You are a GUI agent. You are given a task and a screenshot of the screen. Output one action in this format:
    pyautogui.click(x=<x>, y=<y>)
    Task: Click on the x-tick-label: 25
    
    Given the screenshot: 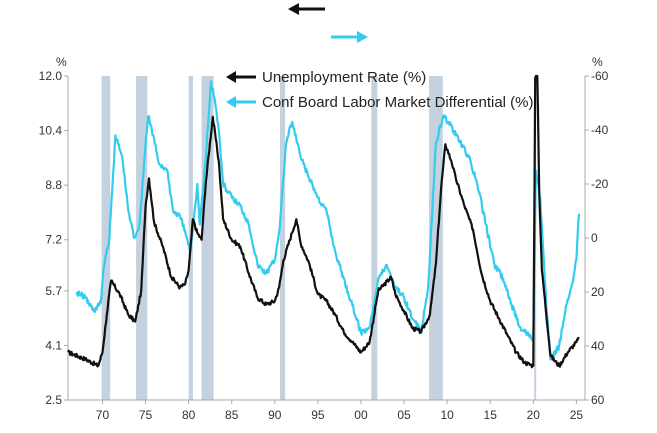 What is the action you would take?
    pyautogui.click(x=577, y=415)
    